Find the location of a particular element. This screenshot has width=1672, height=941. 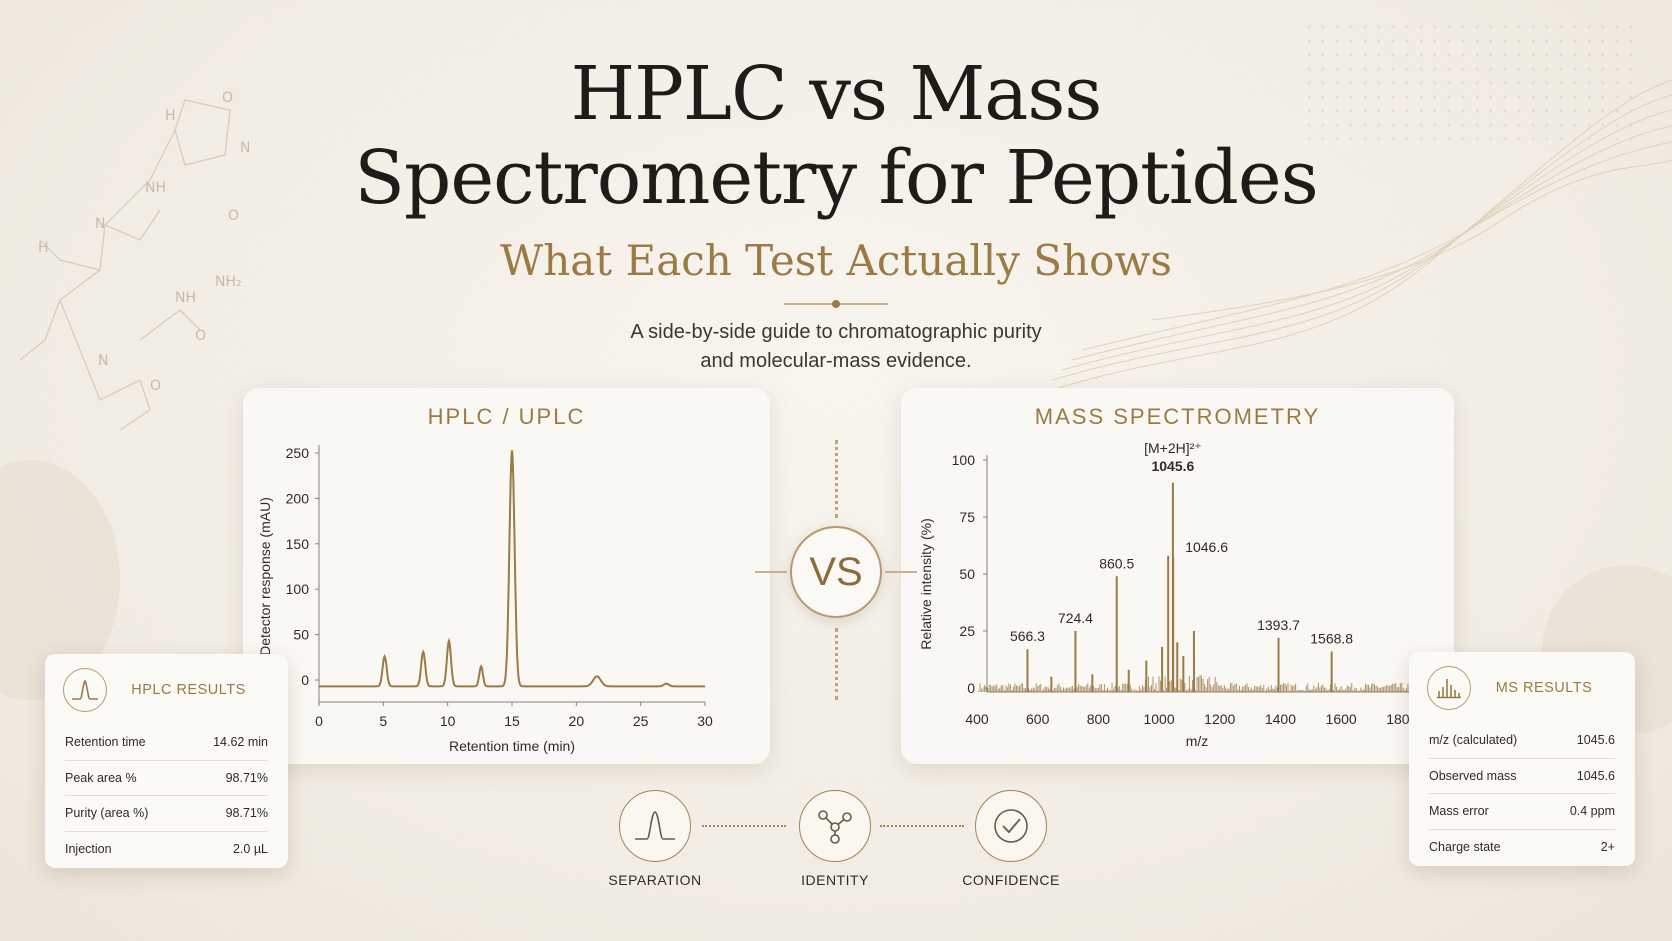

result-label: Peak area % is located at coordinates (101, 777).